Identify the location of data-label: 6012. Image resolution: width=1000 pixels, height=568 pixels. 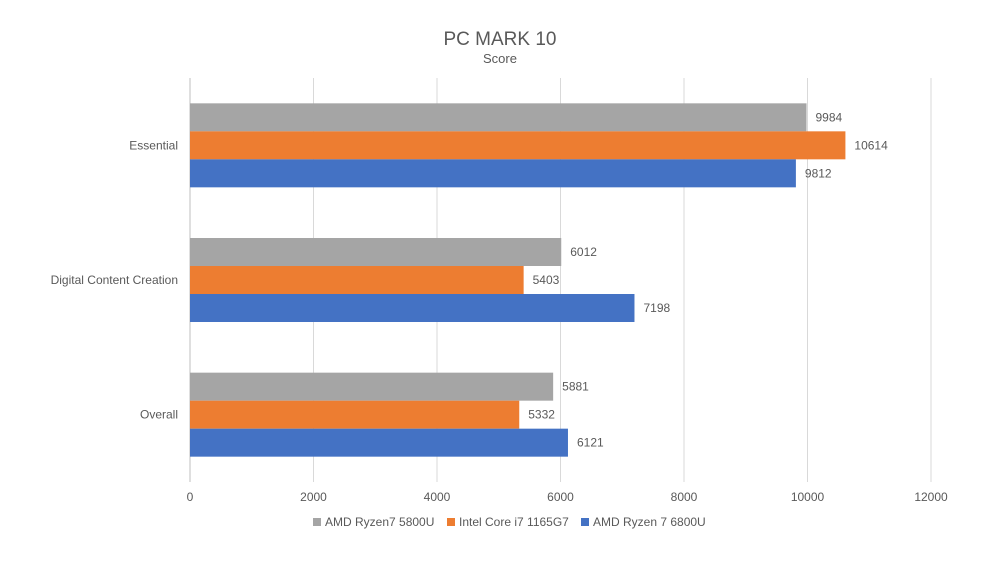
(583, 252).